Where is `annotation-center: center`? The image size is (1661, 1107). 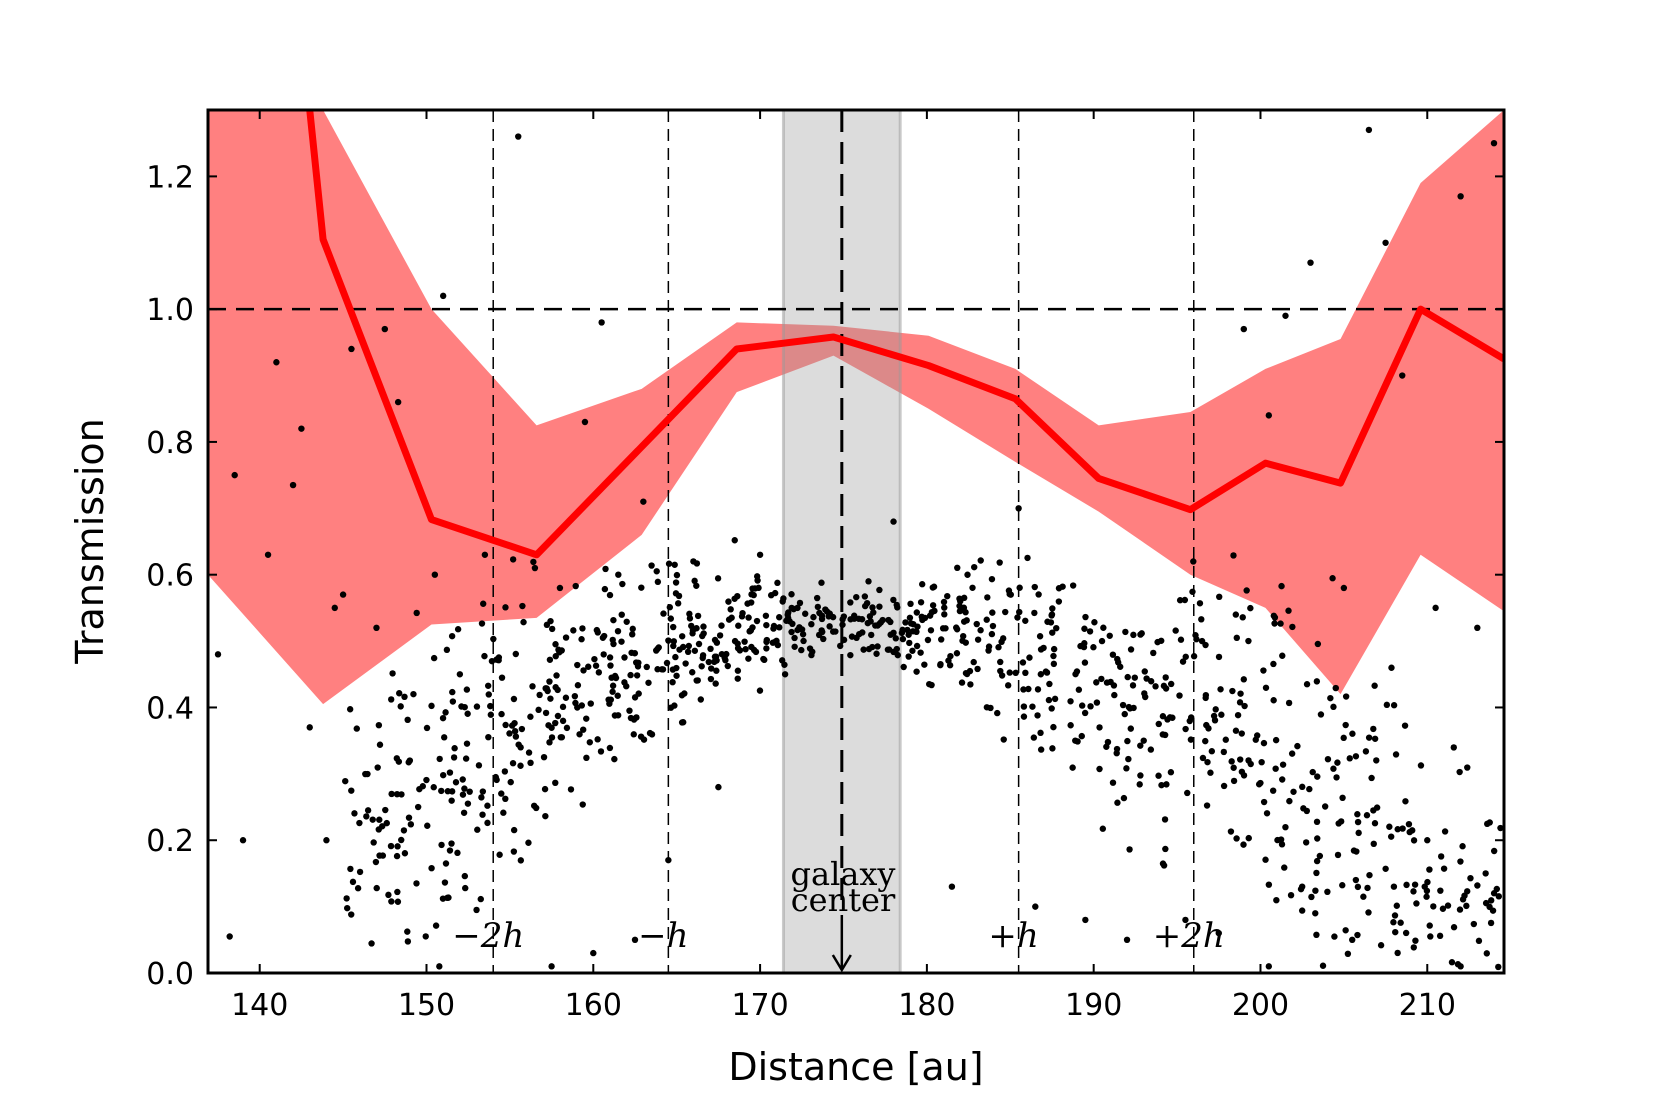 annotation-center: center is located at coordinates (843, 900).